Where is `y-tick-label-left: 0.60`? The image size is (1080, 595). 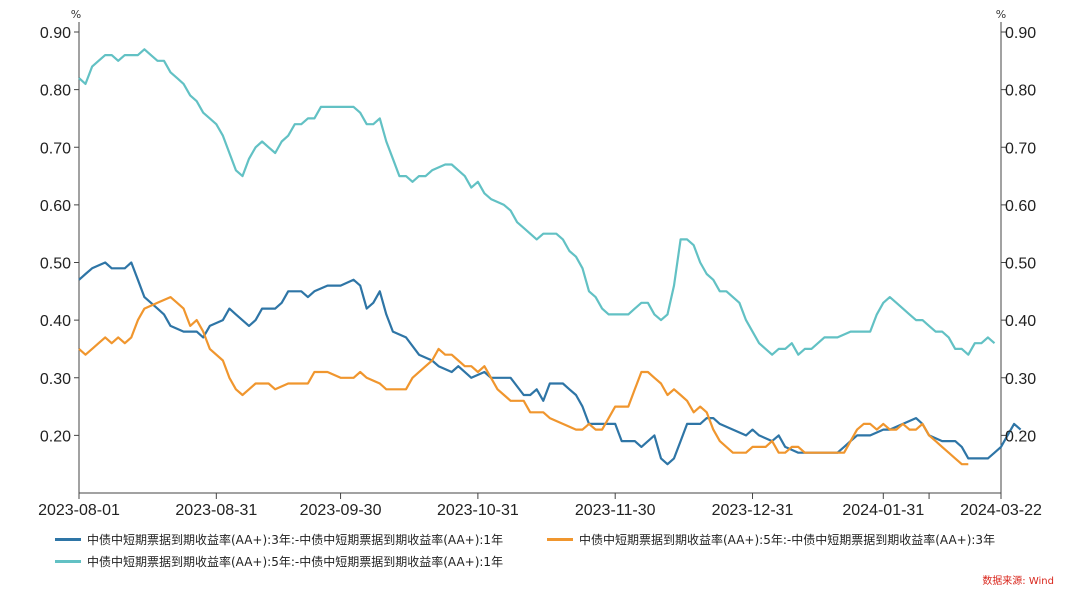 y-tick-label-left: 0.60 is located at coordinates (55, 206).